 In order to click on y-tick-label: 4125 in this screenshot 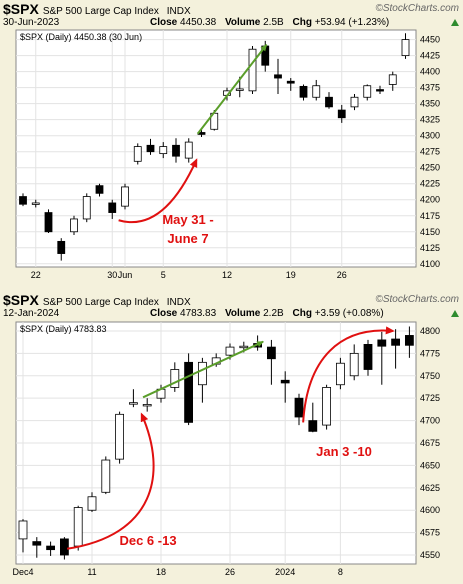, I will do `click(430, 248)`.